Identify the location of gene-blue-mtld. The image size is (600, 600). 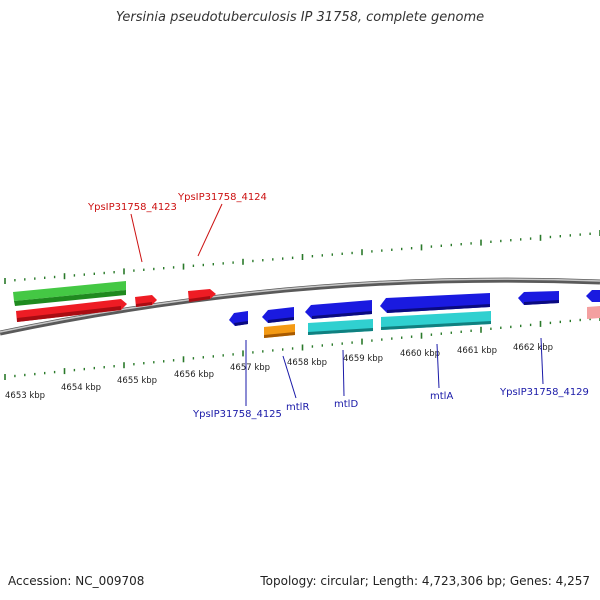
(338, 309).